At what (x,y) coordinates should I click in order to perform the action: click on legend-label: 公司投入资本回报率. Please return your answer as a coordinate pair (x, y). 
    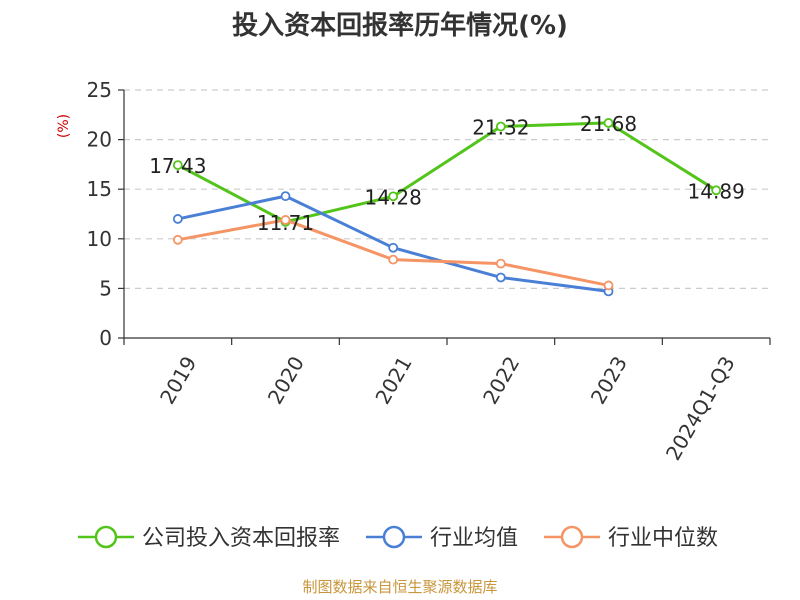
    Looking at the image, I should click on (241, 538).